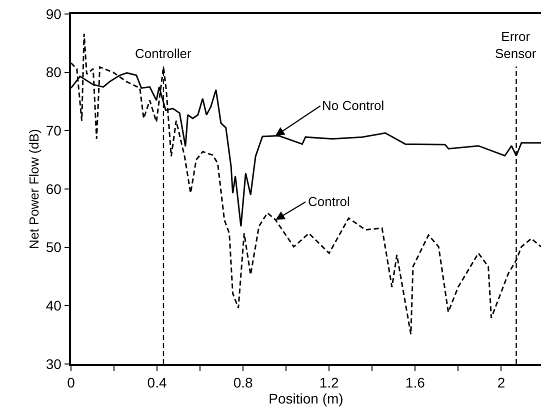 This screenshot has height=411, width=543. What do you see at coordinates (54, 247) in the screenshot?
I see `y-tick-label: 50` at bounding box center [54, 247].